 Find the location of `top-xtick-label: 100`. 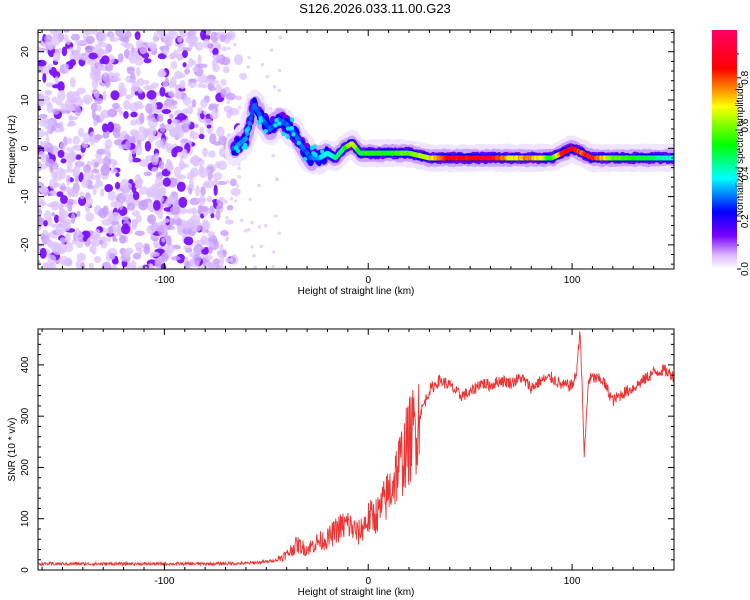

top-xtick-label: 100 is located at coordinates (572, 280).